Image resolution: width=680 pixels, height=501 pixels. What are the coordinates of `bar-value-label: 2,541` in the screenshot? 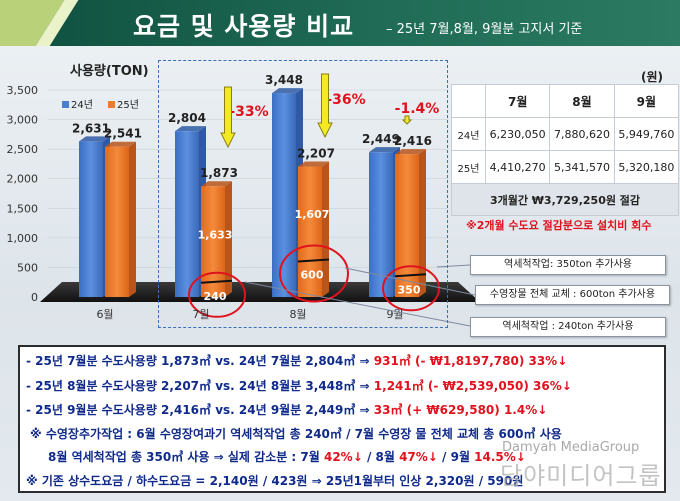 It's located at (123, 134).